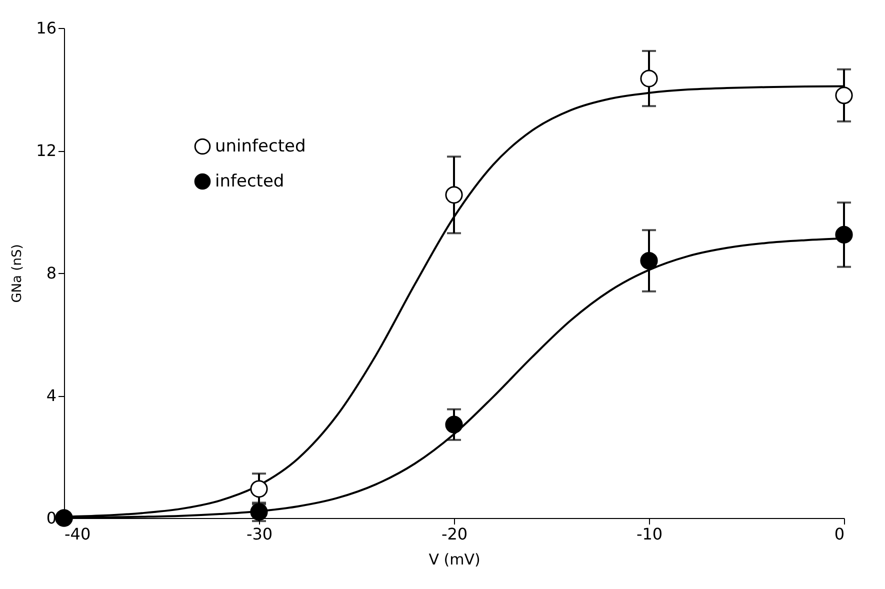  I want to click on y-axis-title: GNa (nS), so click(18, 273).